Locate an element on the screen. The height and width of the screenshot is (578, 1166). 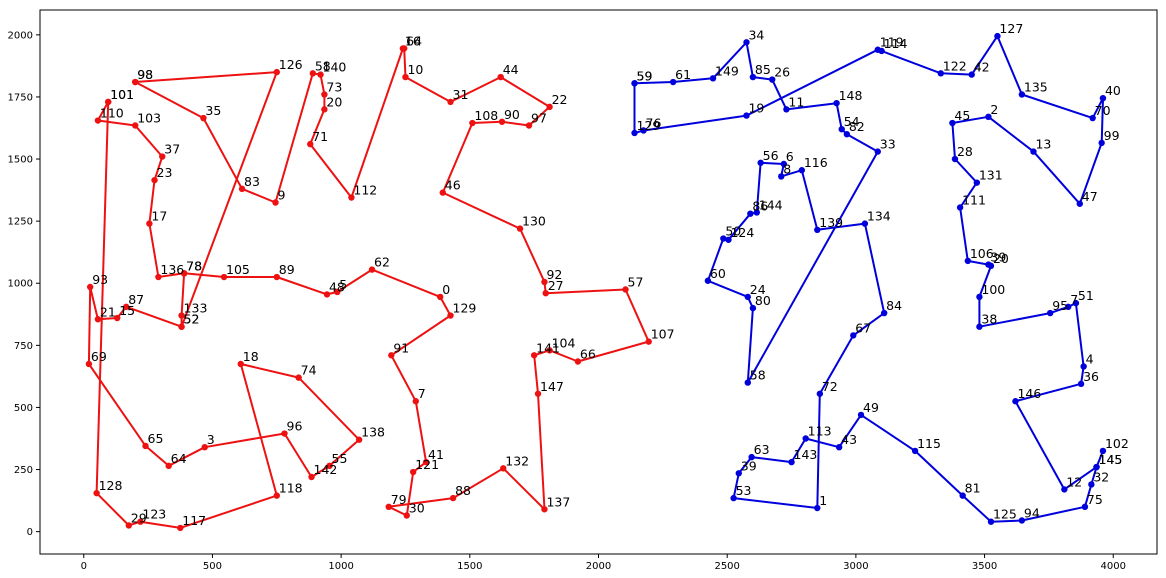
node-label: 21 is located at coordinates (108, 311).